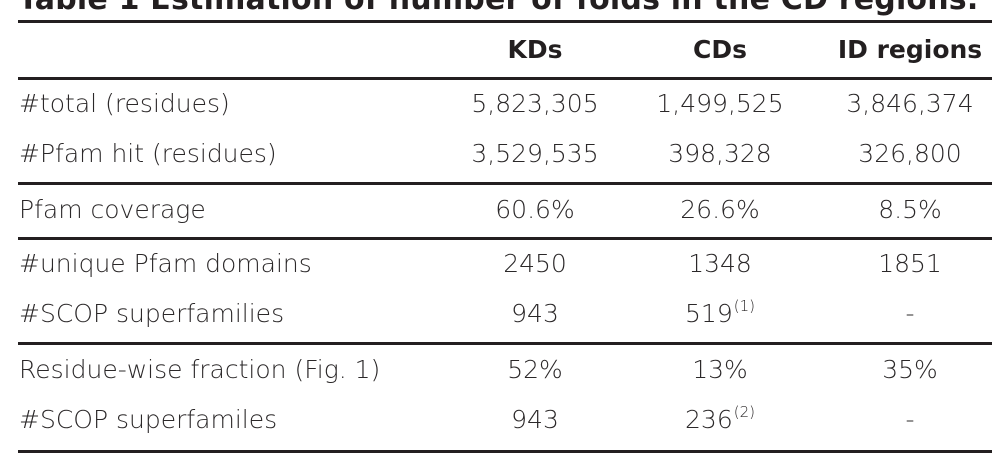 The image size is (1001, 464). Describe the element at coordinates (910, 263) in the screenshot. I see `cell-id-regions: 1851` at that location.